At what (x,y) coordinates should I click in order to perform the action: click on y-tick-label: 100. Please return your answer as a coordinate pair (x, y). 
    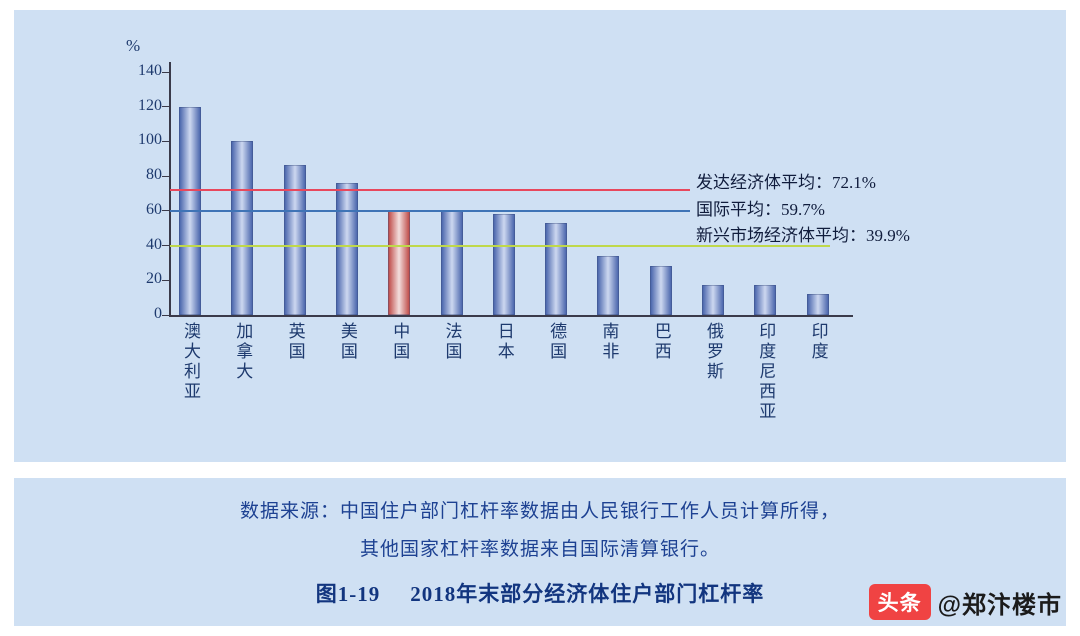
    Looking at the image, I should click on (150, 140).